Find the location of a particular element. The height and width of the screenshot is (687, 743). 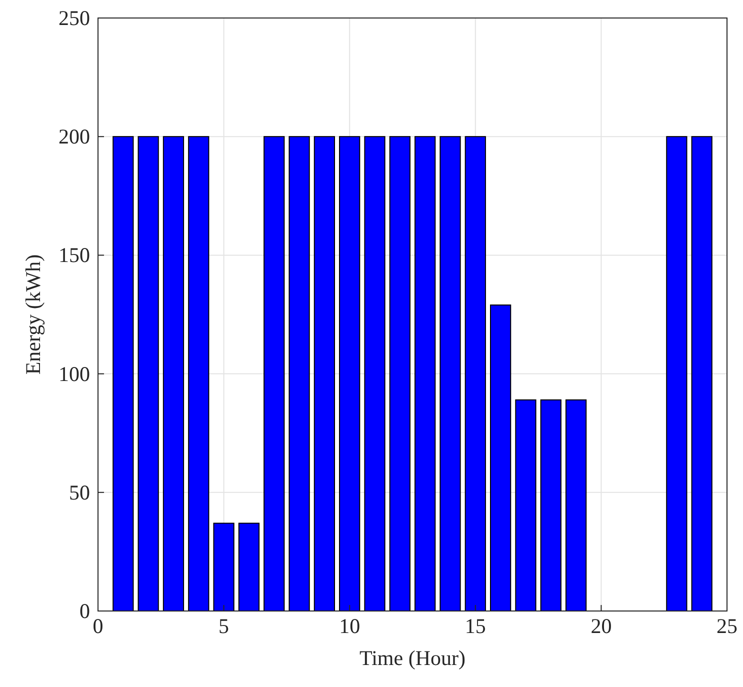

y-tick-label: 250 is located at coordinates (74, 18).